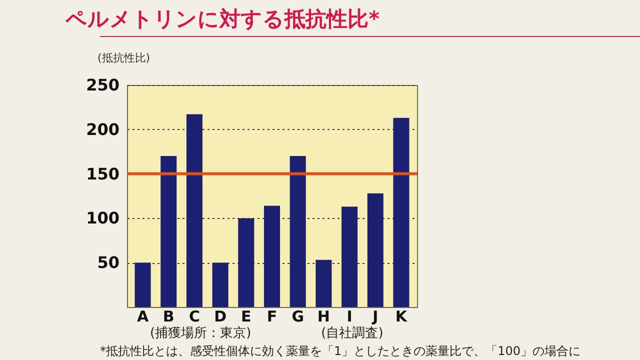  I want to click on text: (捕獲場所：東京), so click(201, 333).